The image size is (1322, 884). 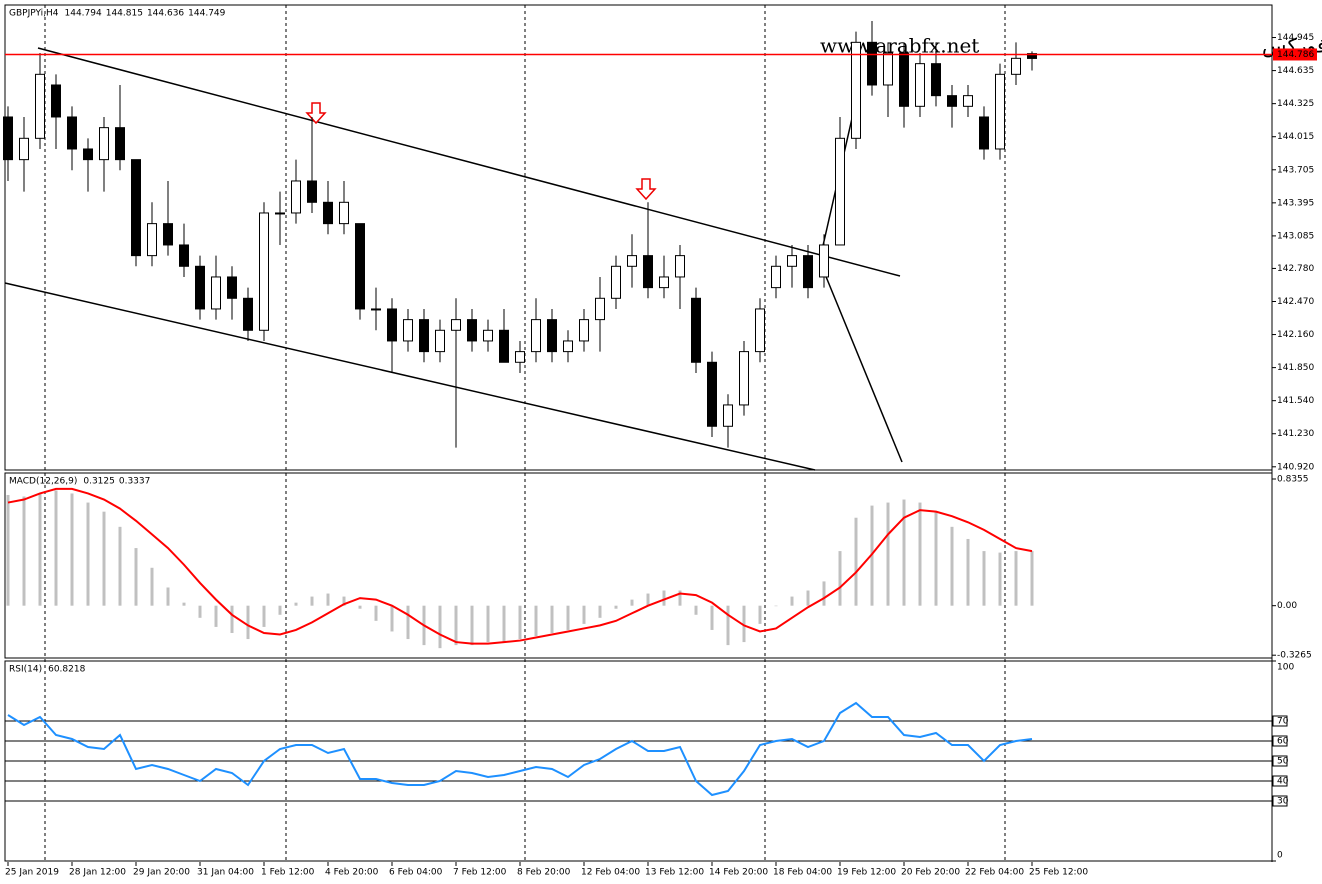 What do you see at coordinates (930, 873) in the screenshot?
I see `x-tick-label: 20 Feb 20:00` at bounding box center [930, 873].